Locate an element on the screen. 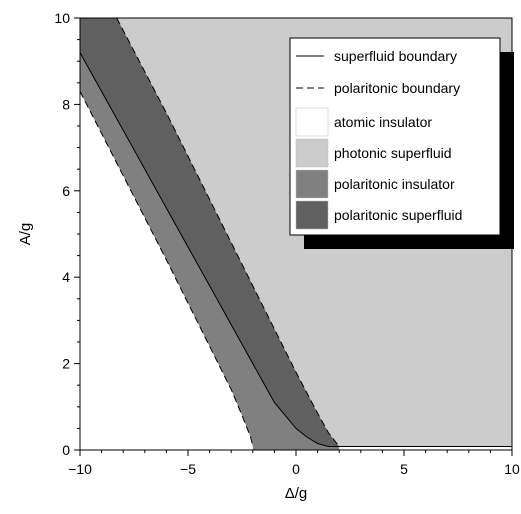 The height and width of the screenshot is (514, 521). y-axis-label: A/g is located at coordinates (25, 234).